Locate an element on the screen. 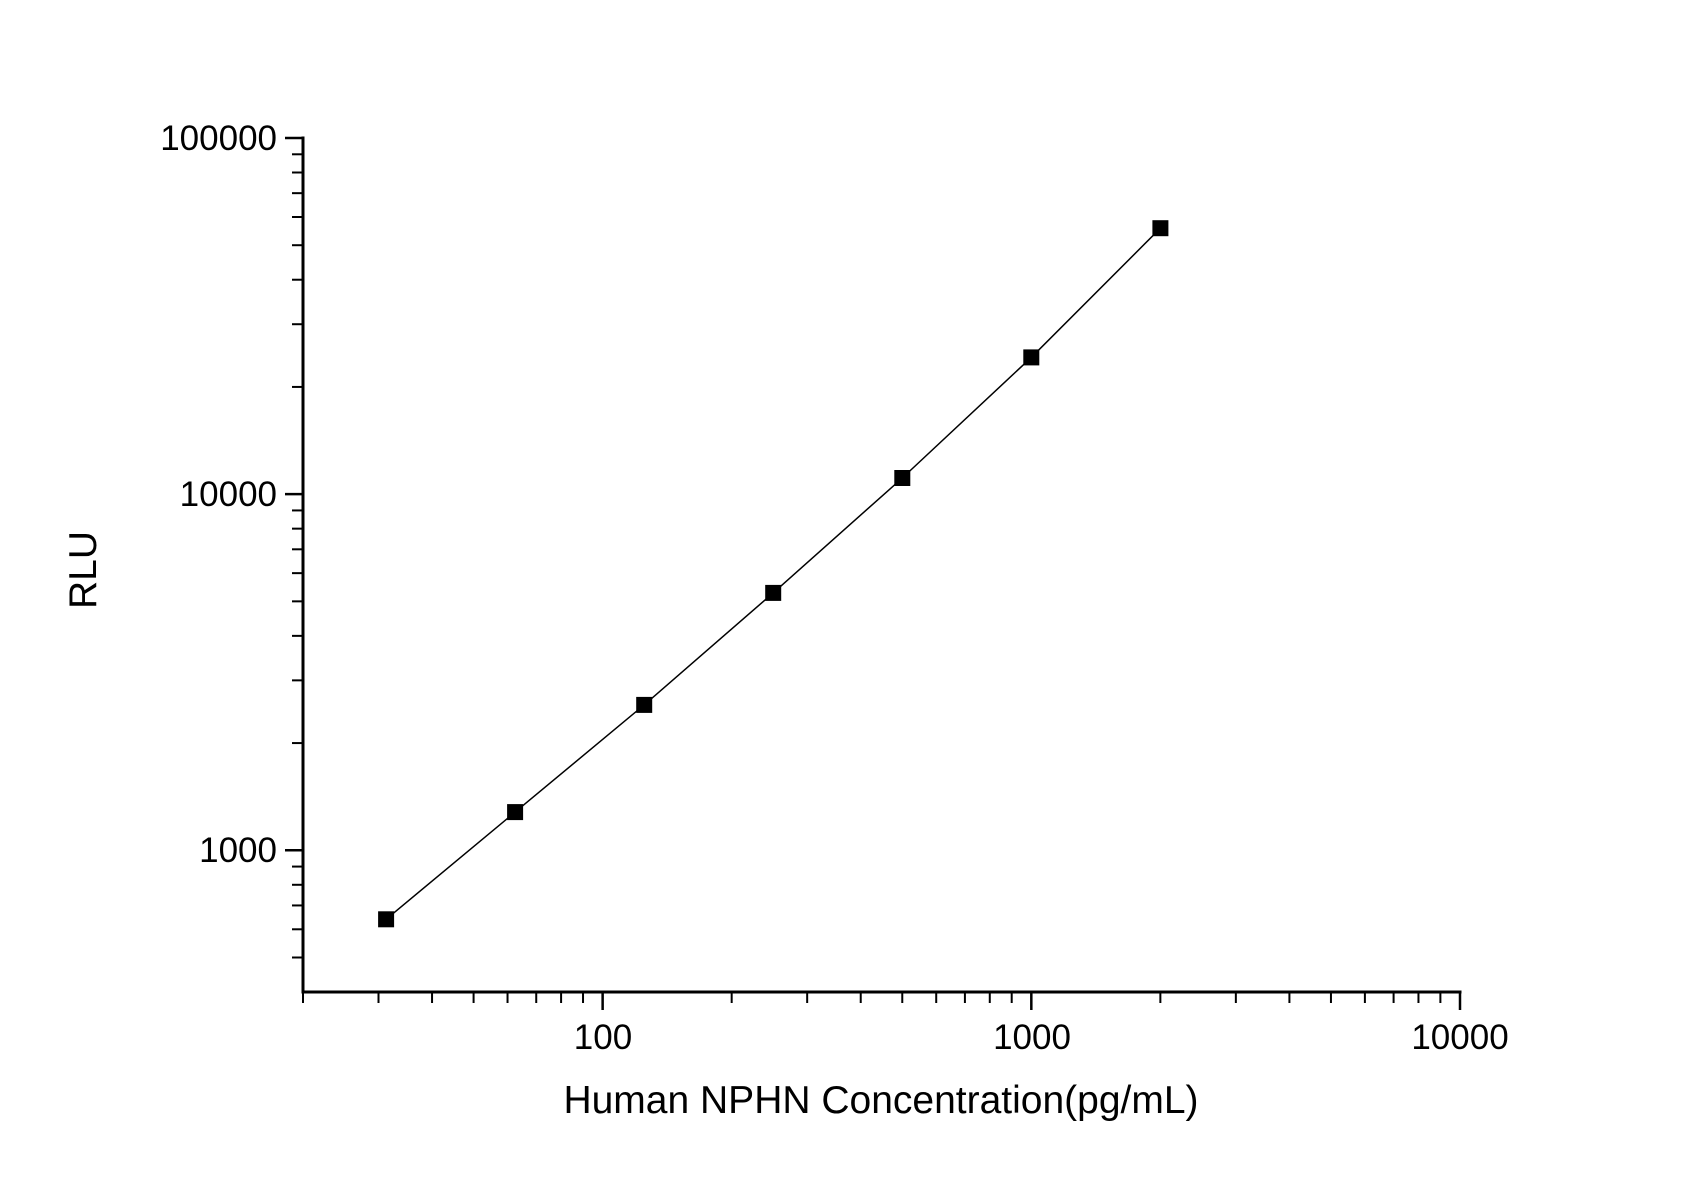 This screenshot has height=1189, width=1695. y-tick-label-10000: 10000 is located at coordinates (228, 494).